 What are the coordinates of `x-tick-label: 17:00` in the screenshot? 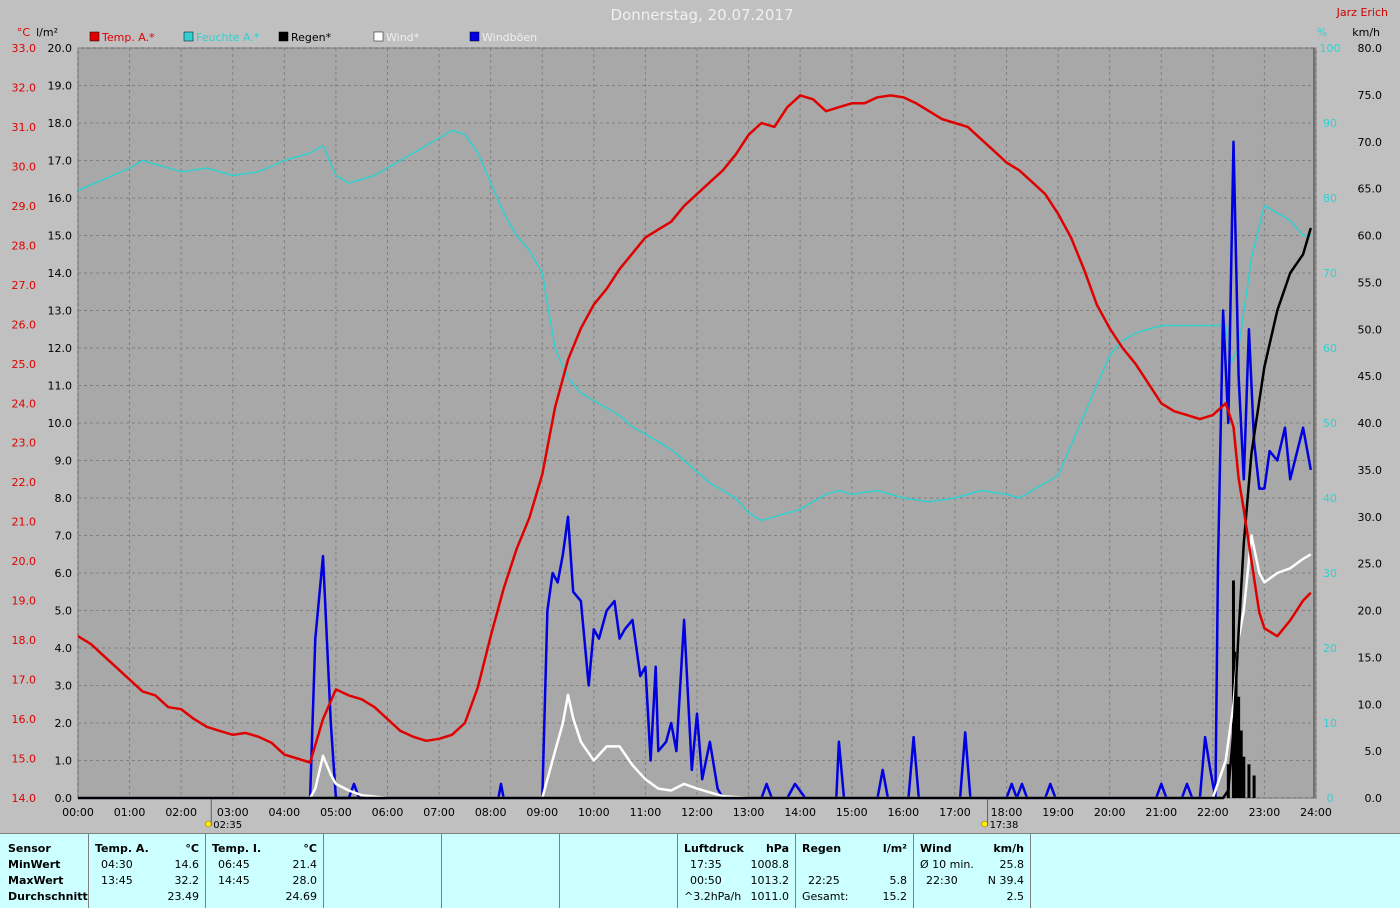 It's located at (955, 812).